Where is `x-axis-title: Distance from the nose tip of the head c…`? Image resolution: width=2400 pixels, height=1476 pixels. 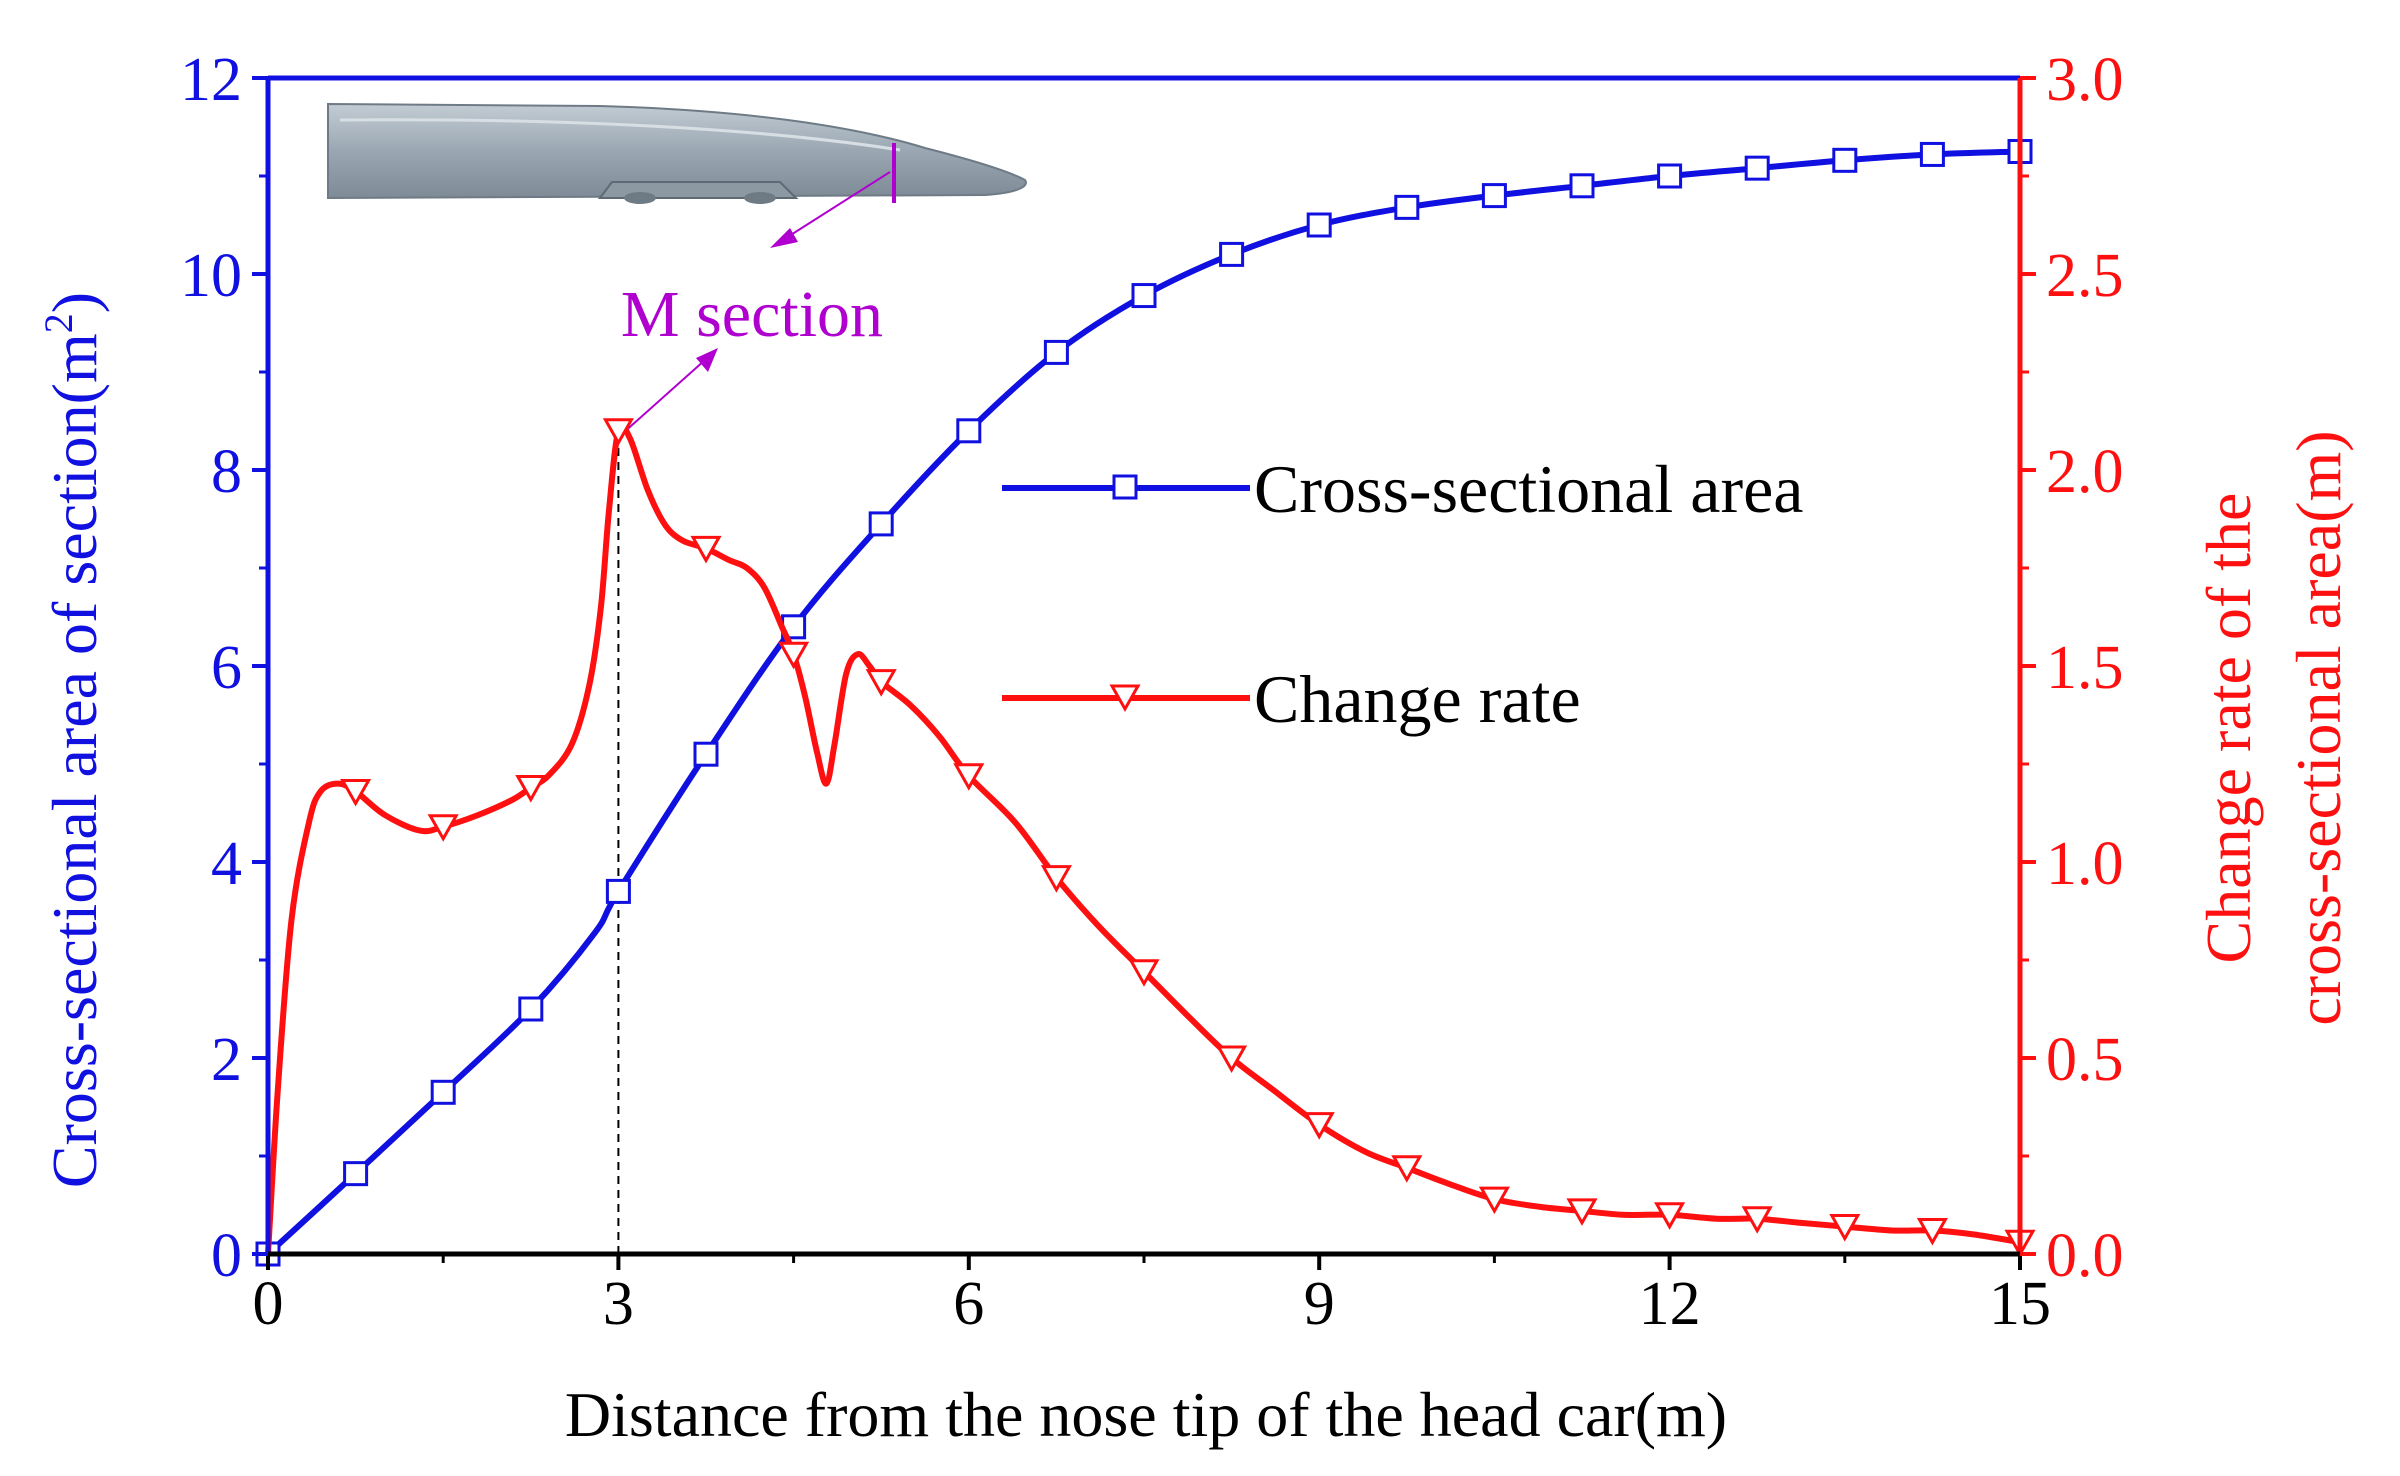 x-axis-title: Distance from the nose tip of the head c… is located at coordinates (1146, 1414).